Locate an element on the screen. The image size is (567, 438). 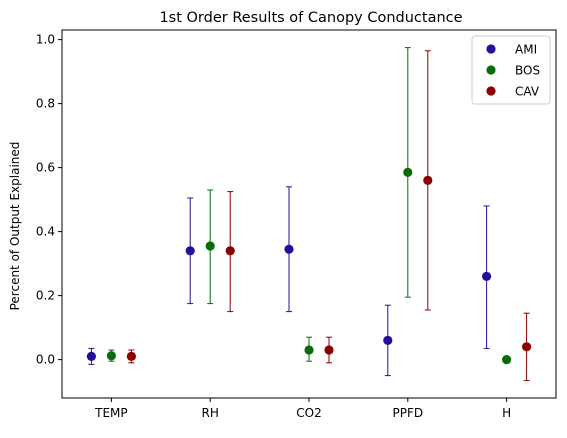
y-axis-label: Percent of Output Explained is located at coordinates (15, 226).